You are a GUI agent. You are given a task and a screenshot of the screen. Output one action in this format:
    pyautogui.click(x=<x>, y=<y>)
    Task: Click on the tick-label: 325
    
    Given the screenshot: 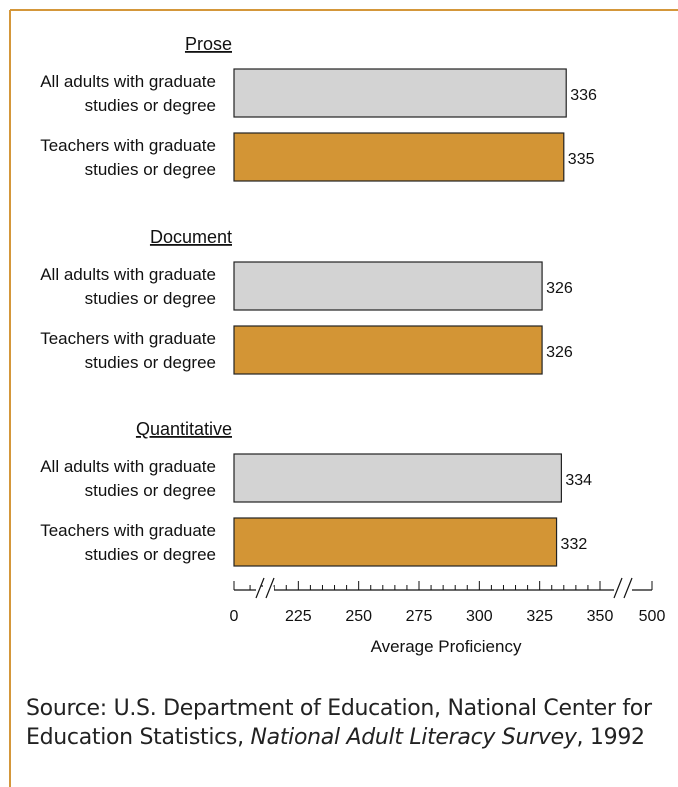 What is the action you would take?
    pyautogui.click(x=539, y=616)
    